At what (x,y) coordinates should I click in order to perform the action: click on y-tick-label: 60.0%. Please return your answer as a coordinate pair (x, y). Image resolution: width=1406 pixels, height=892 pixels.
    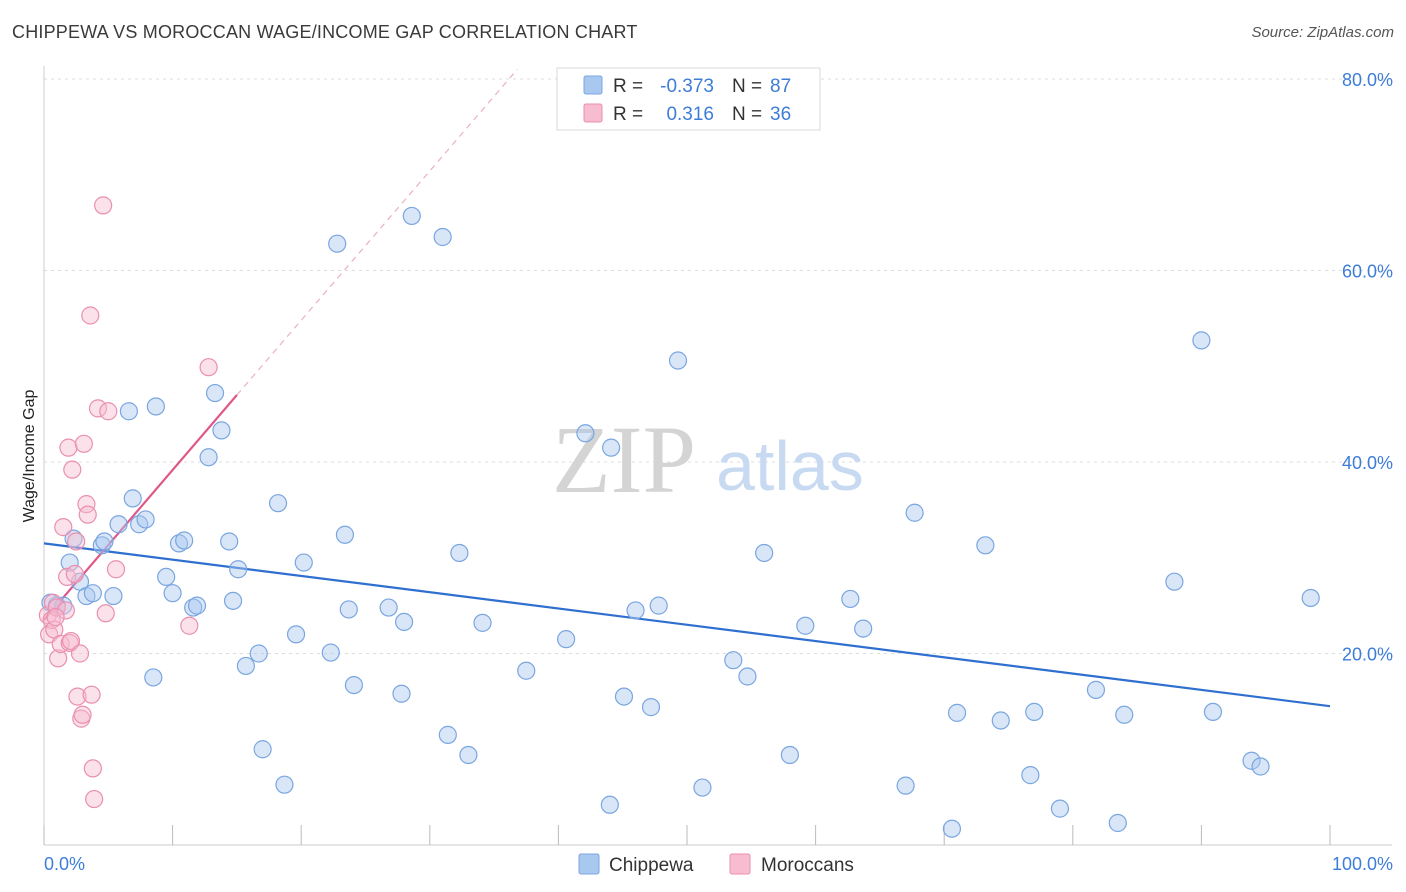
    Looking at the image, I should click on (1367, 272).